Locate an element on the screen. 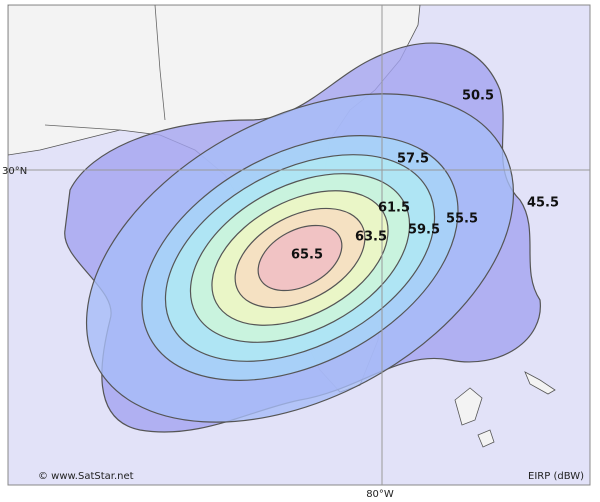 Image resolution: width=600 pixels, height=502 pixels. contour-label: 57.5 is located at coordinates (413, 159).